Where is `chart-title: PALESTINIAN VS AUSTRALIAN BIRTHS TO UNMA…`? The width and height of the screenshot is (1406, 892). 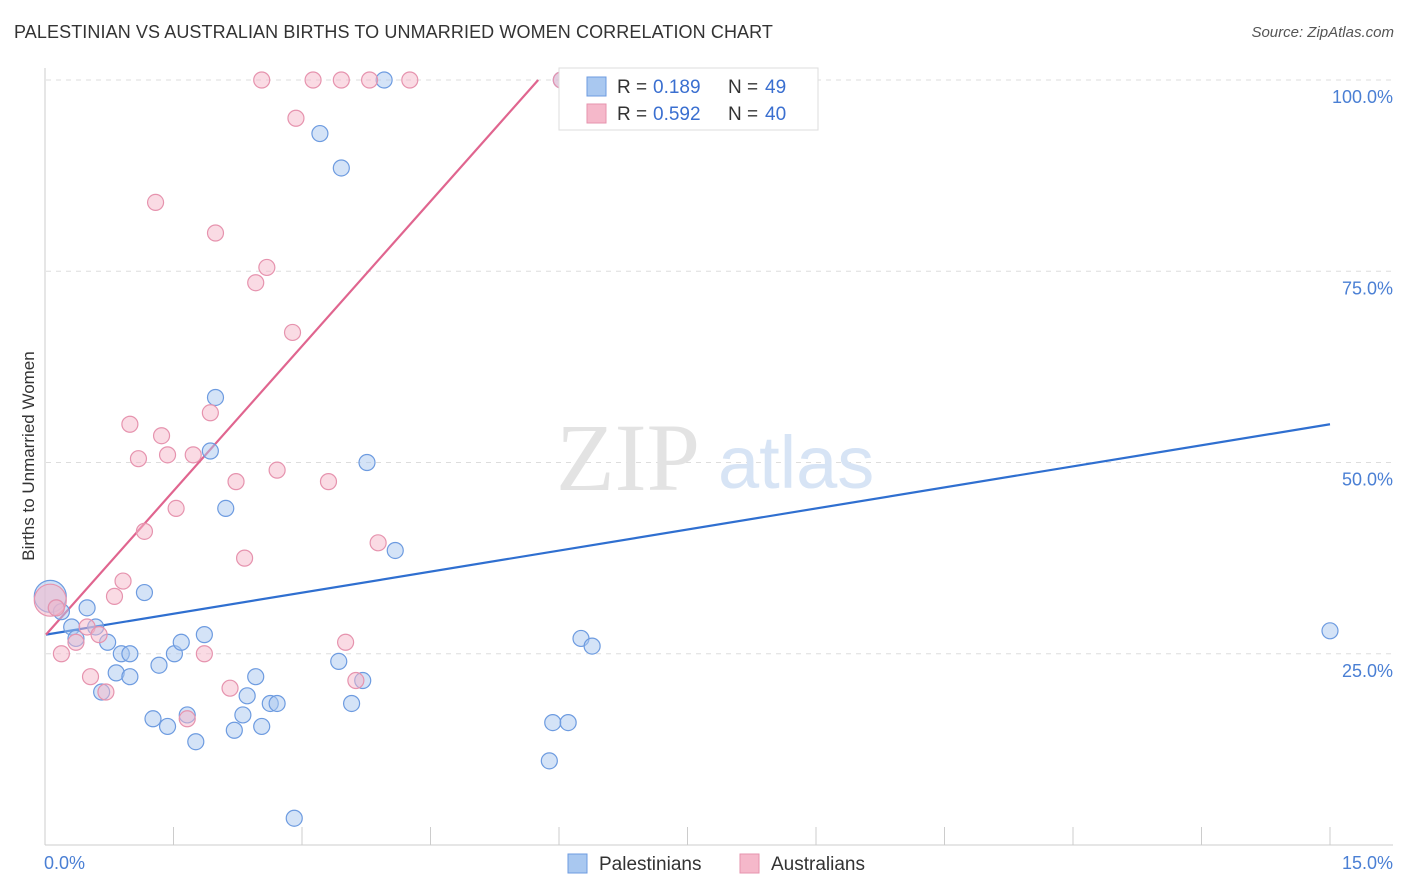
chart-title: PALESTINIAN VS AUSTRALIAN BIRTHS TO UNMA… is located at coordinates (394, 32).